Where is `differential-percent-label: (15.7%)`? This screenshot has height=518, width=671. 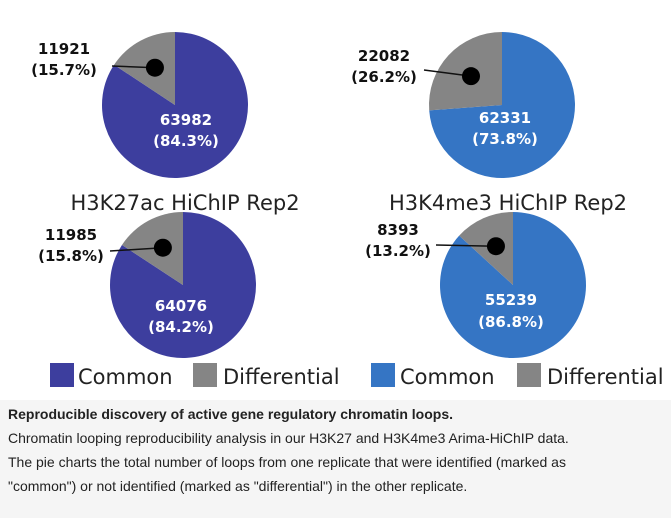
differential-percent-label: (15.7%) is located at coordinates (64, 70).